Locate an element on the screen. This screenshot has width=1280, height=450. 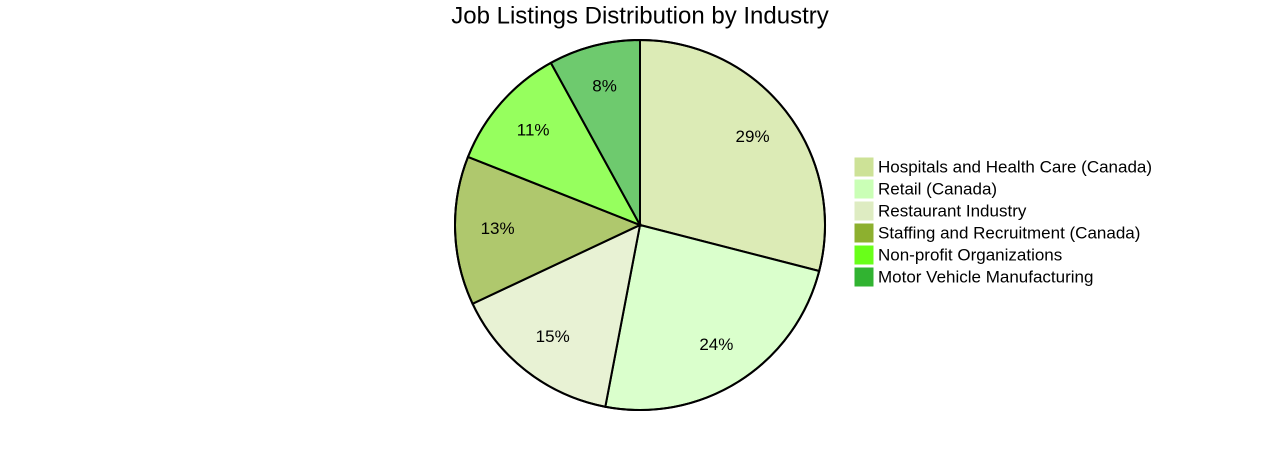
slice-label: 24% is located at coordinates (716, 344).